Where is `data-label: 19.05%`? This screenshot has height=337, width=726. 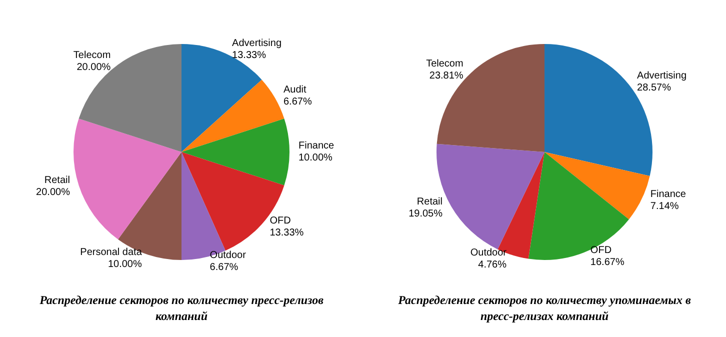 data-label: 19.05% is located at coordinates (425, 214).